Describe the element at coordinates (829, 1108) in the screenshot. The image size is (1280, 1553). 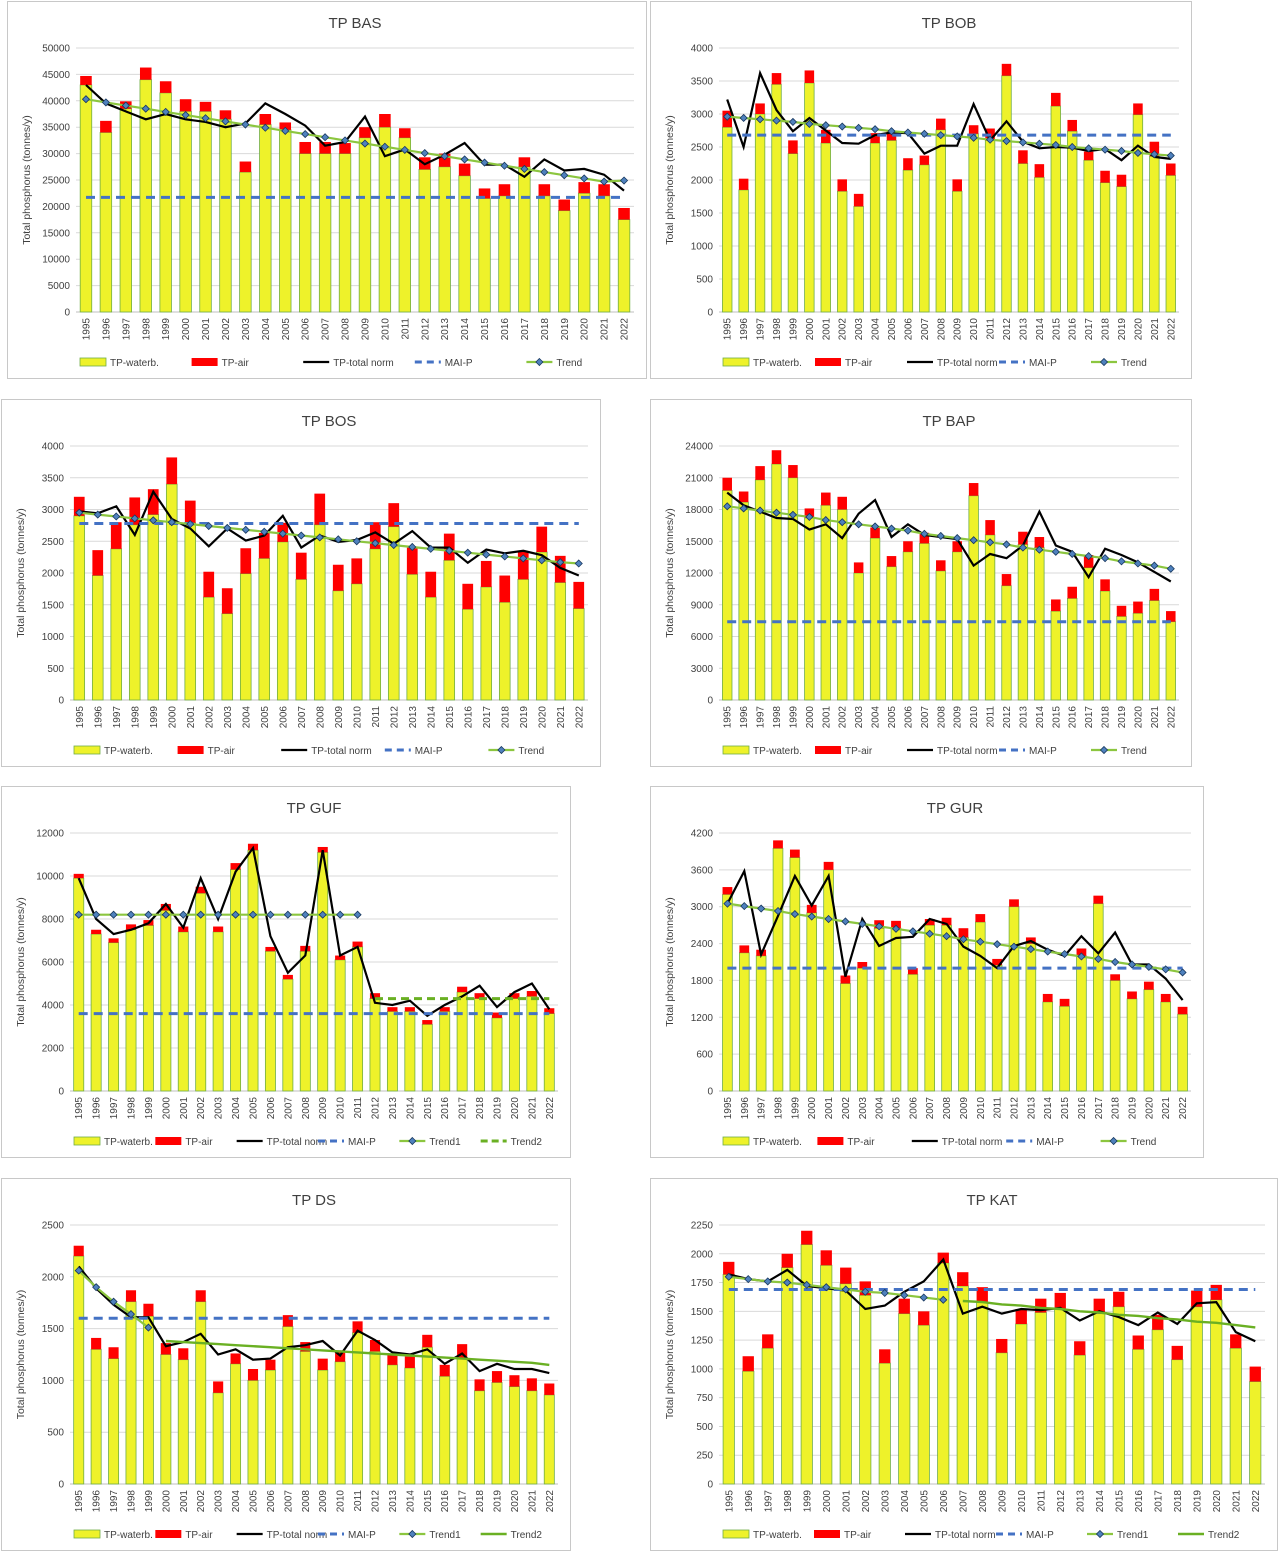
I see `x-tick-label: 2001` at that location.